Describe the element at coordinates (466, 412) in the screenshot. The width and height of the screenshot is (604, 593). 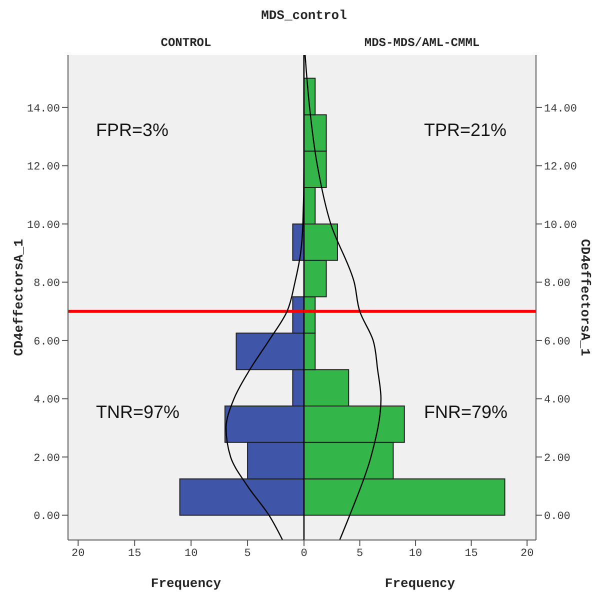
I see `annotation: FNR=79%` at that location.